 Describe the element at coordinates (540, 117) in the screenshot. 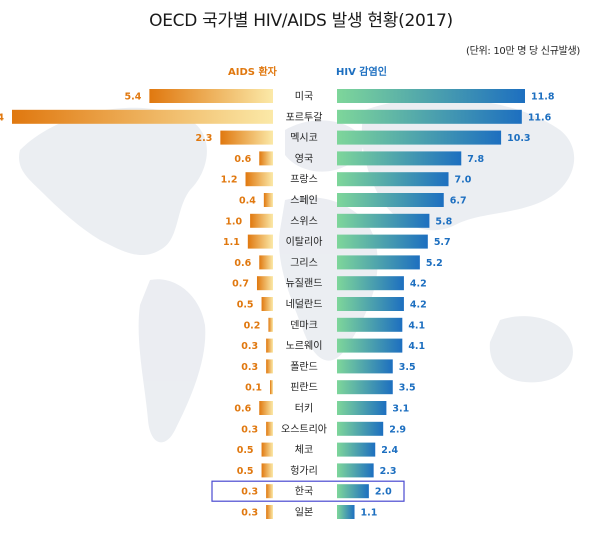

I see `hiv-value-label: 11.6` at that location.